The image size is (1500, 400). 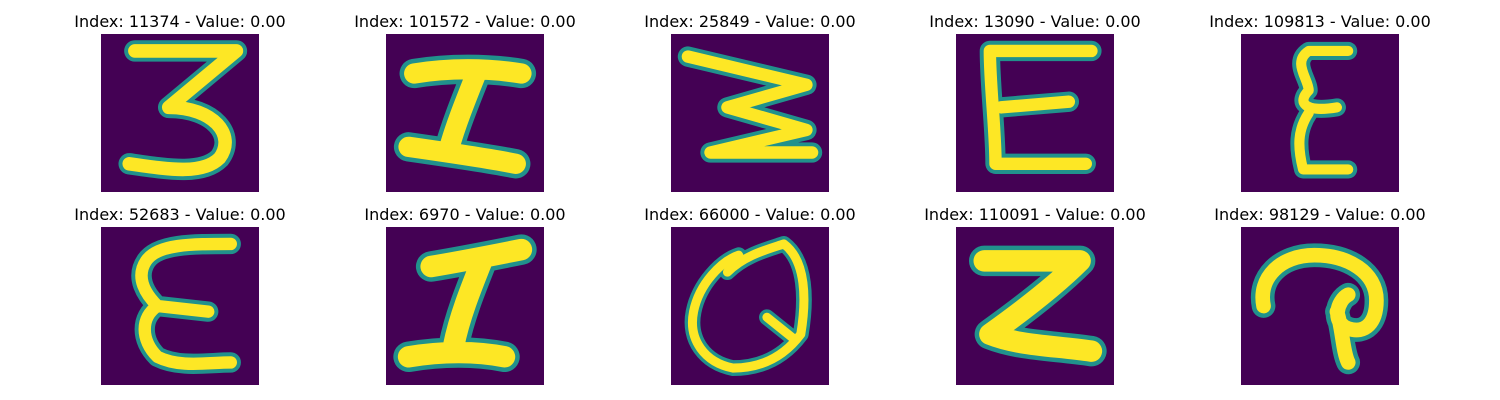 I want to click on grid-panel: Index: 109813 - Value: 0.00, so click(x=1320, y=107).